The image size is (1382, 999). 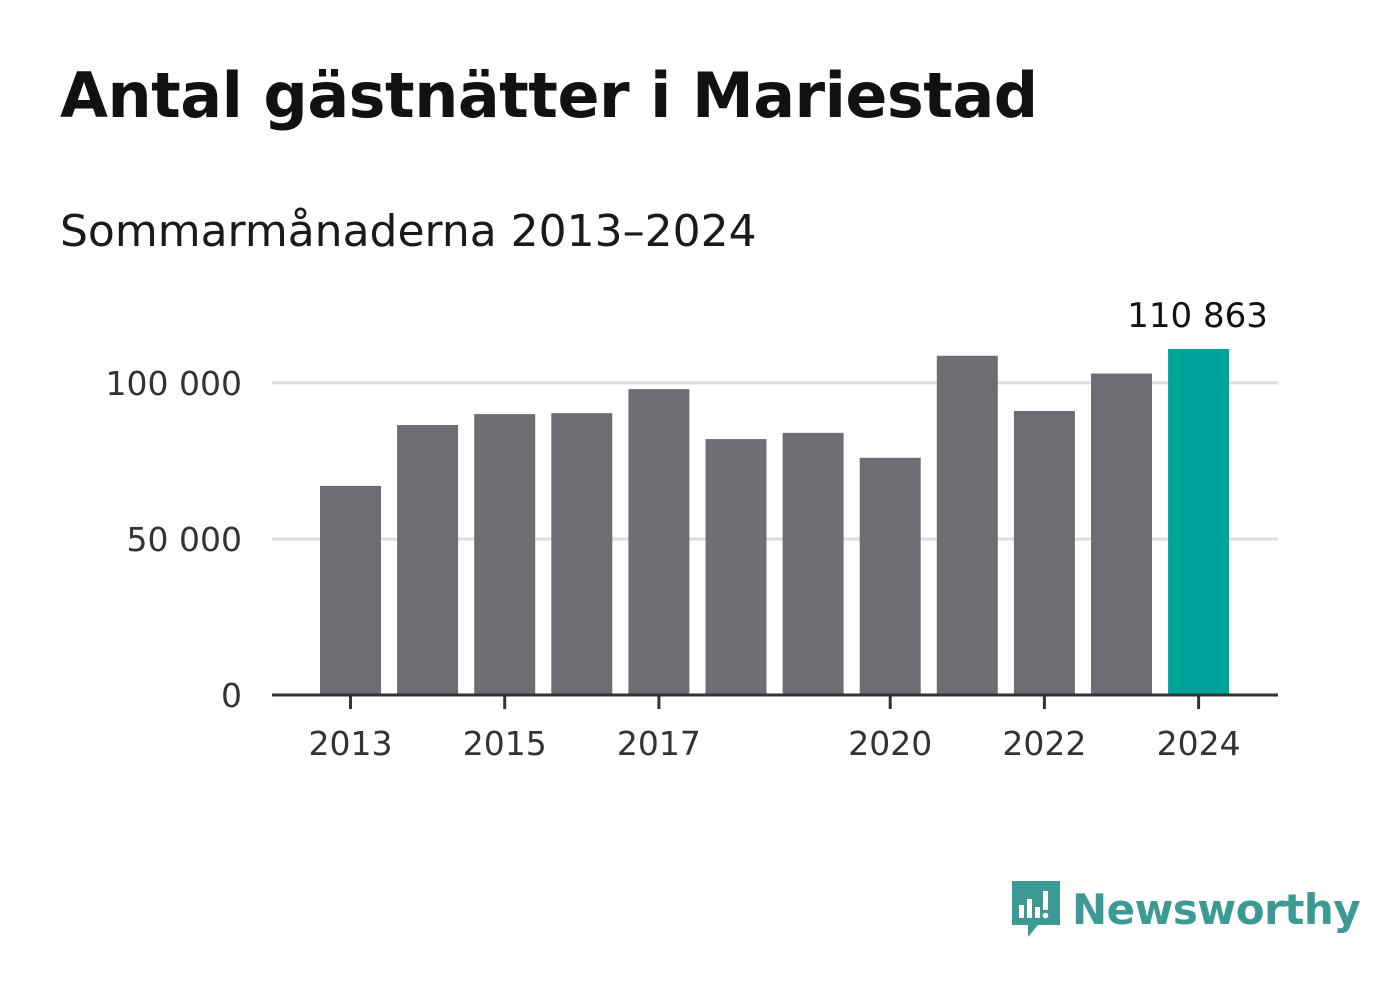 What do you see at coordinates (659, 743) in the screenshot?
I see `x-tick-label-2017: 2017` at bounding box center [659, 743].